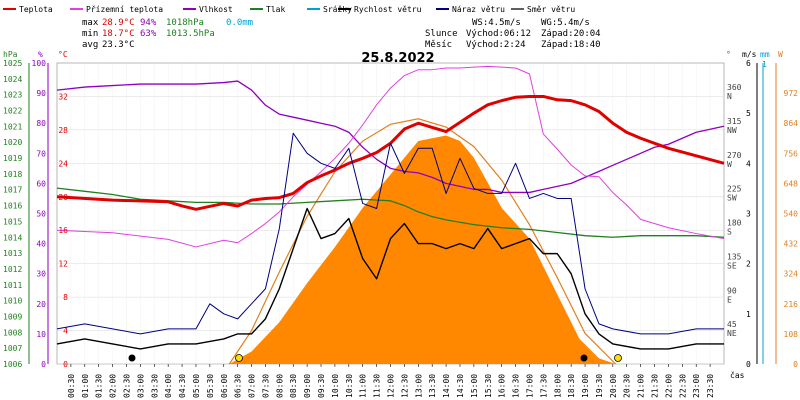 The image size is (800, 400). I want to click on pressure-tick: 1013, so click(12, 253).